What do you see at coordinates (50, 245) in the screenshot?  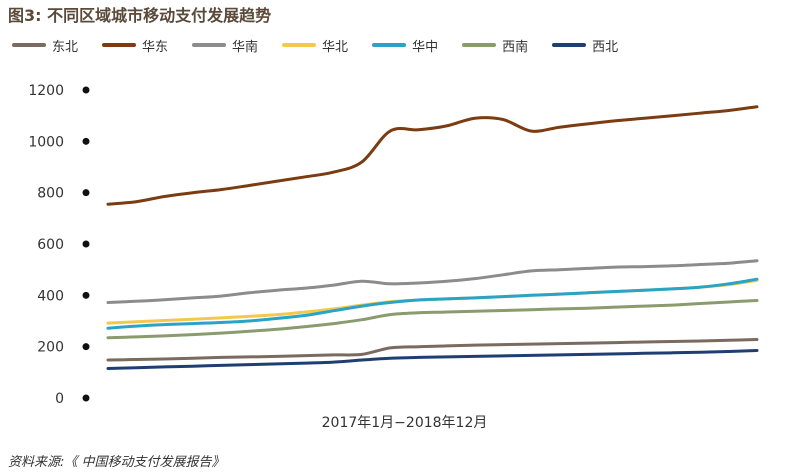 I see `y-tick-label-600: 600` at bounding box center [50, 245].